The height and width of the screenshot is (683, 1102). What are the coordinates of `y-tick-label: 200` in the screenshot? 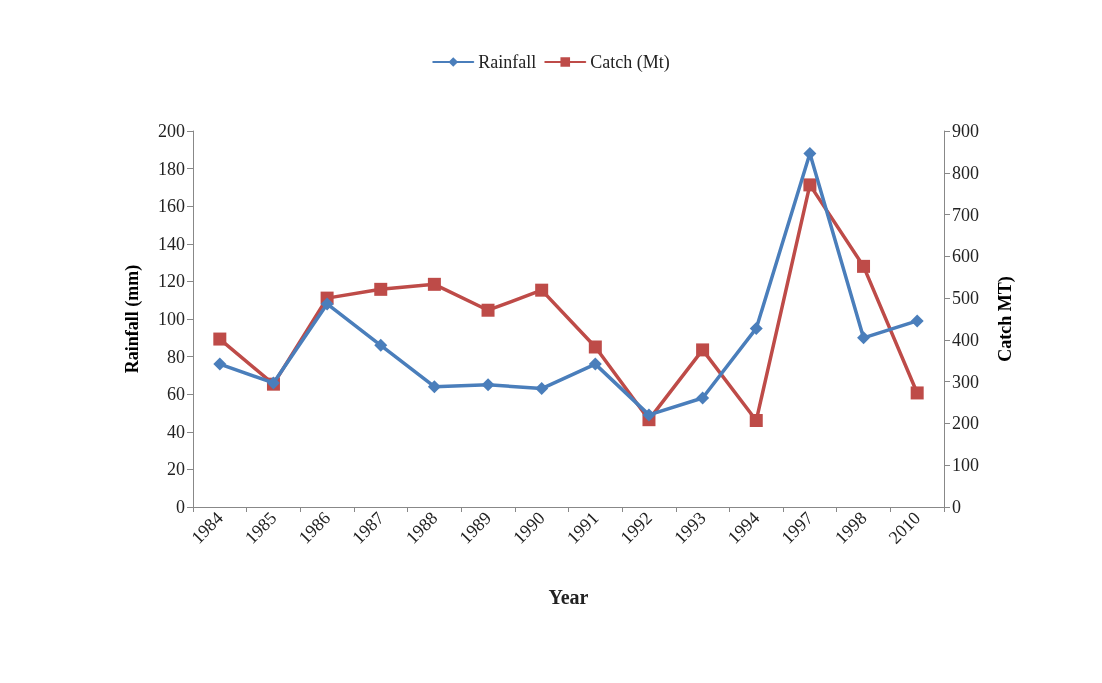 It's located at (171, 131).